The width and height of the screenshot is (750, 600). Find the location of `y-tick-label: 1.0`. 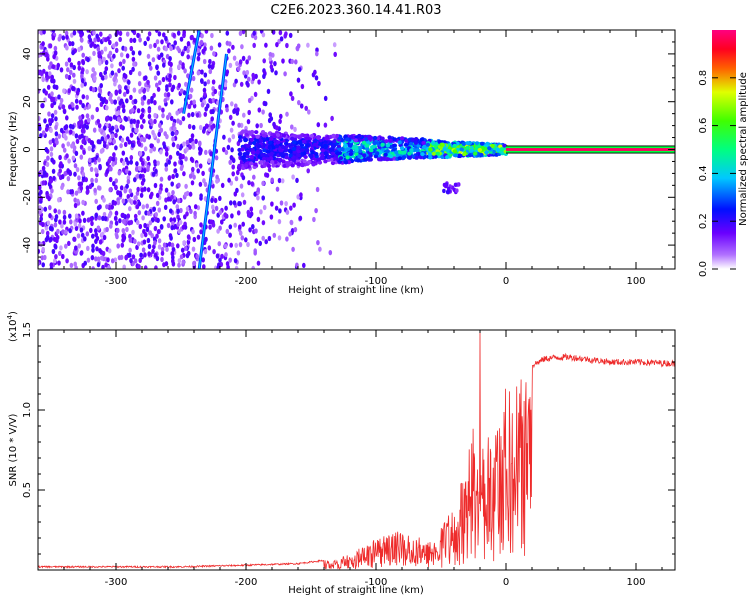

y-tick-label: 1.0 is located at coordinates (27, 410).